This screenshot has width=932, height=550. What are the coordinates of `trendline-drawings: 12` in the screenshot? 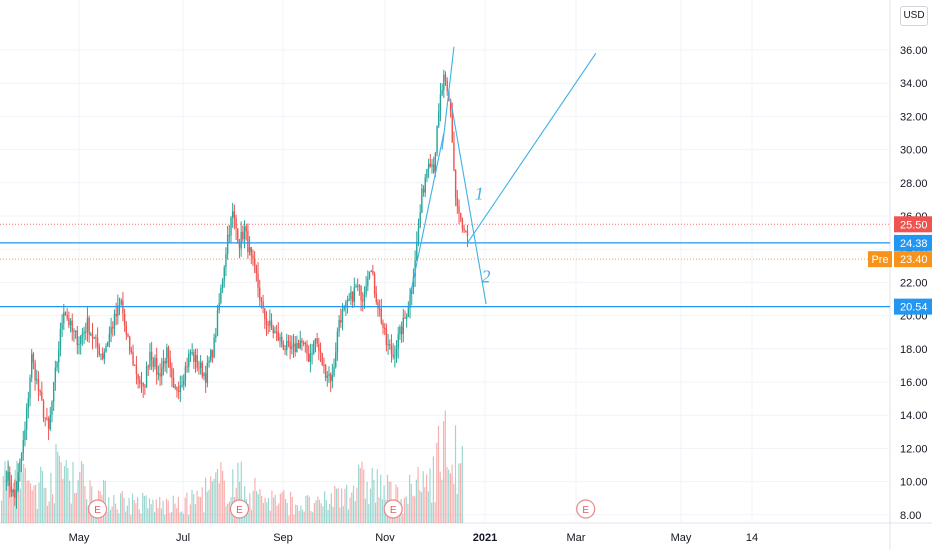 It's located at (503, 175).